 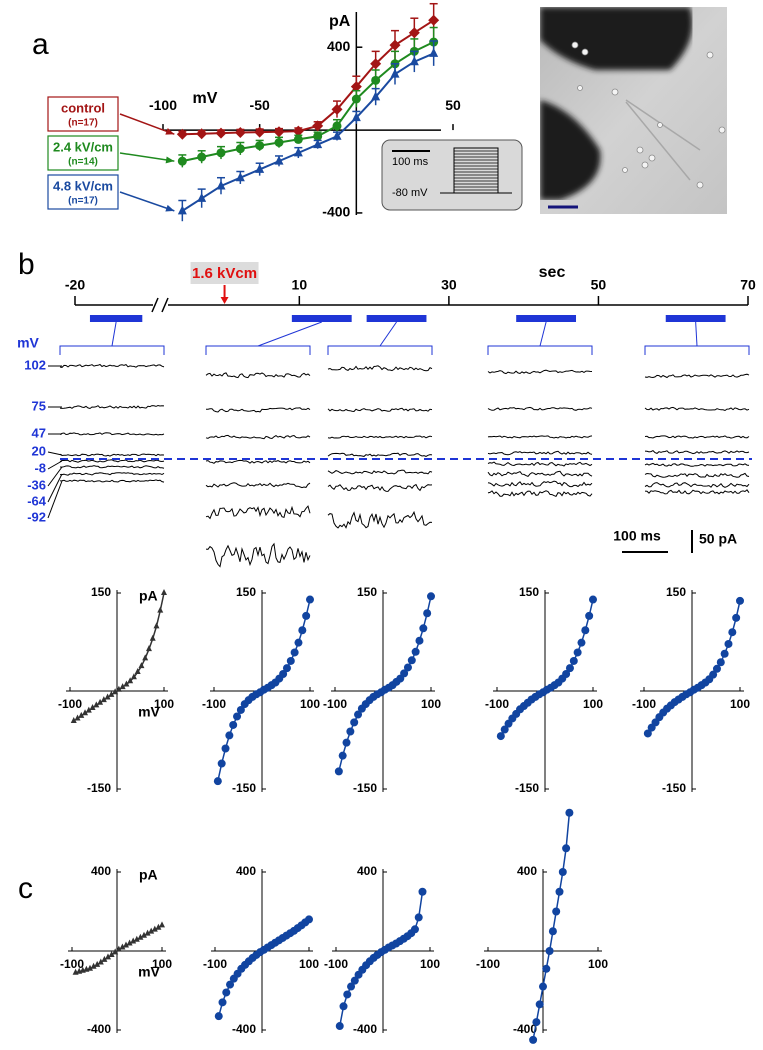 What do you see at coordinates (300, 285) in the screenshot?
I see `x-tick-label: 10` at bounding box center [300, 285].